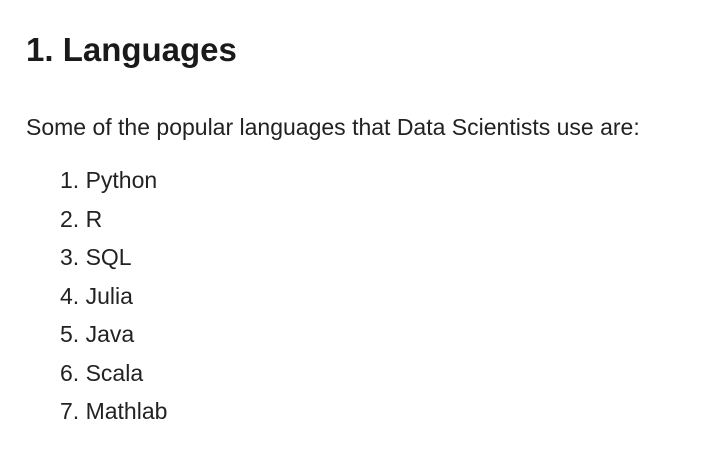 This screenshot has width=710, height=456. What do you see at coordinates (131, 49) in the screenshot?
I see `section-heading: 1. Languages` at bounding box center [131, 49].